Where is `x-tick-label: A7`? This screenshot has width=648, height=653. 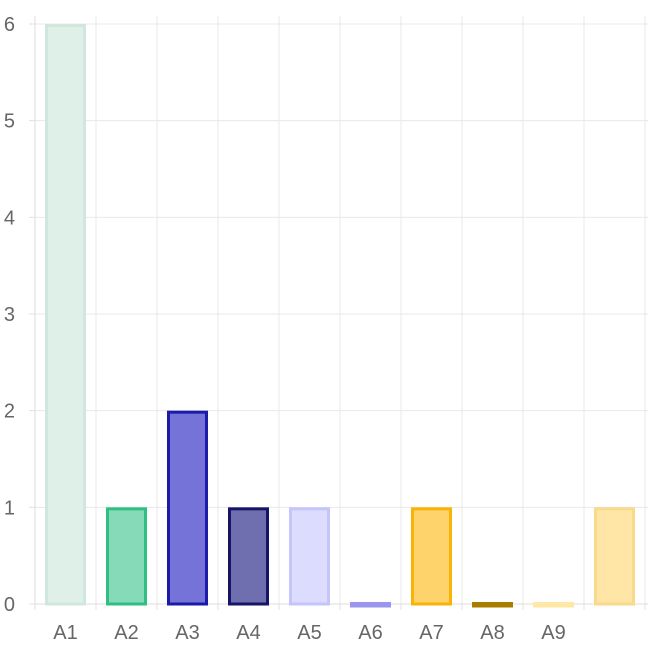 x-tick-label: A7 is located at coordinates (431, 633).